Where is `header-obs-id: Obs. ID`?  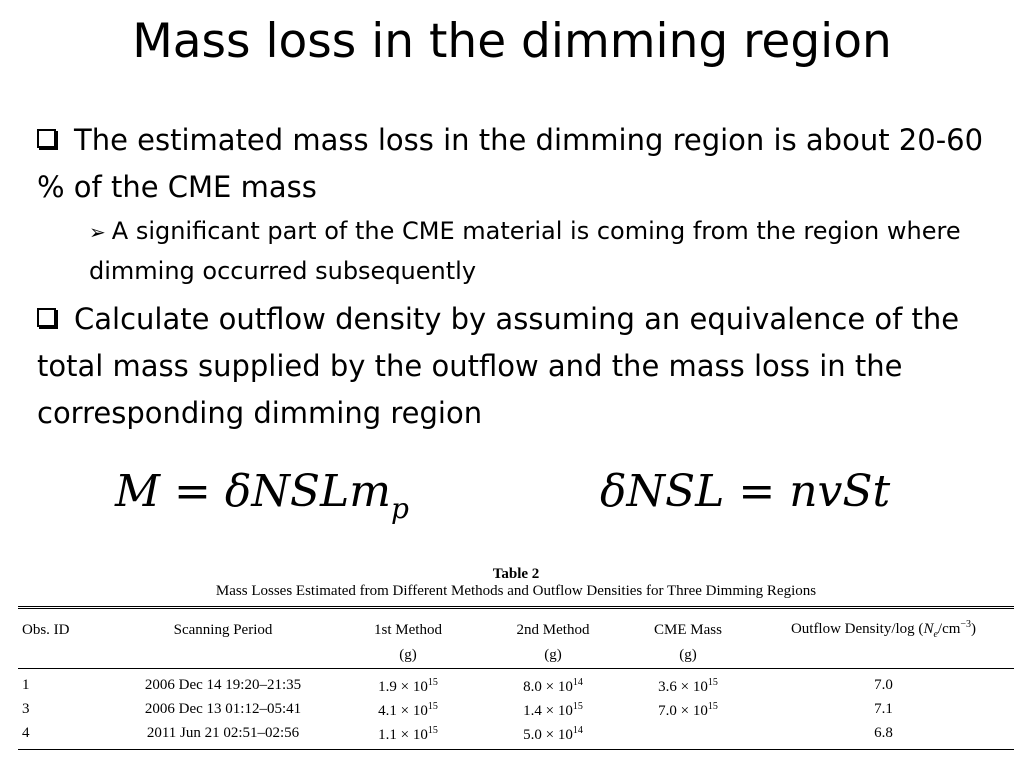
header-obs-id: Obs. ID is located at coordinates (65, 625).